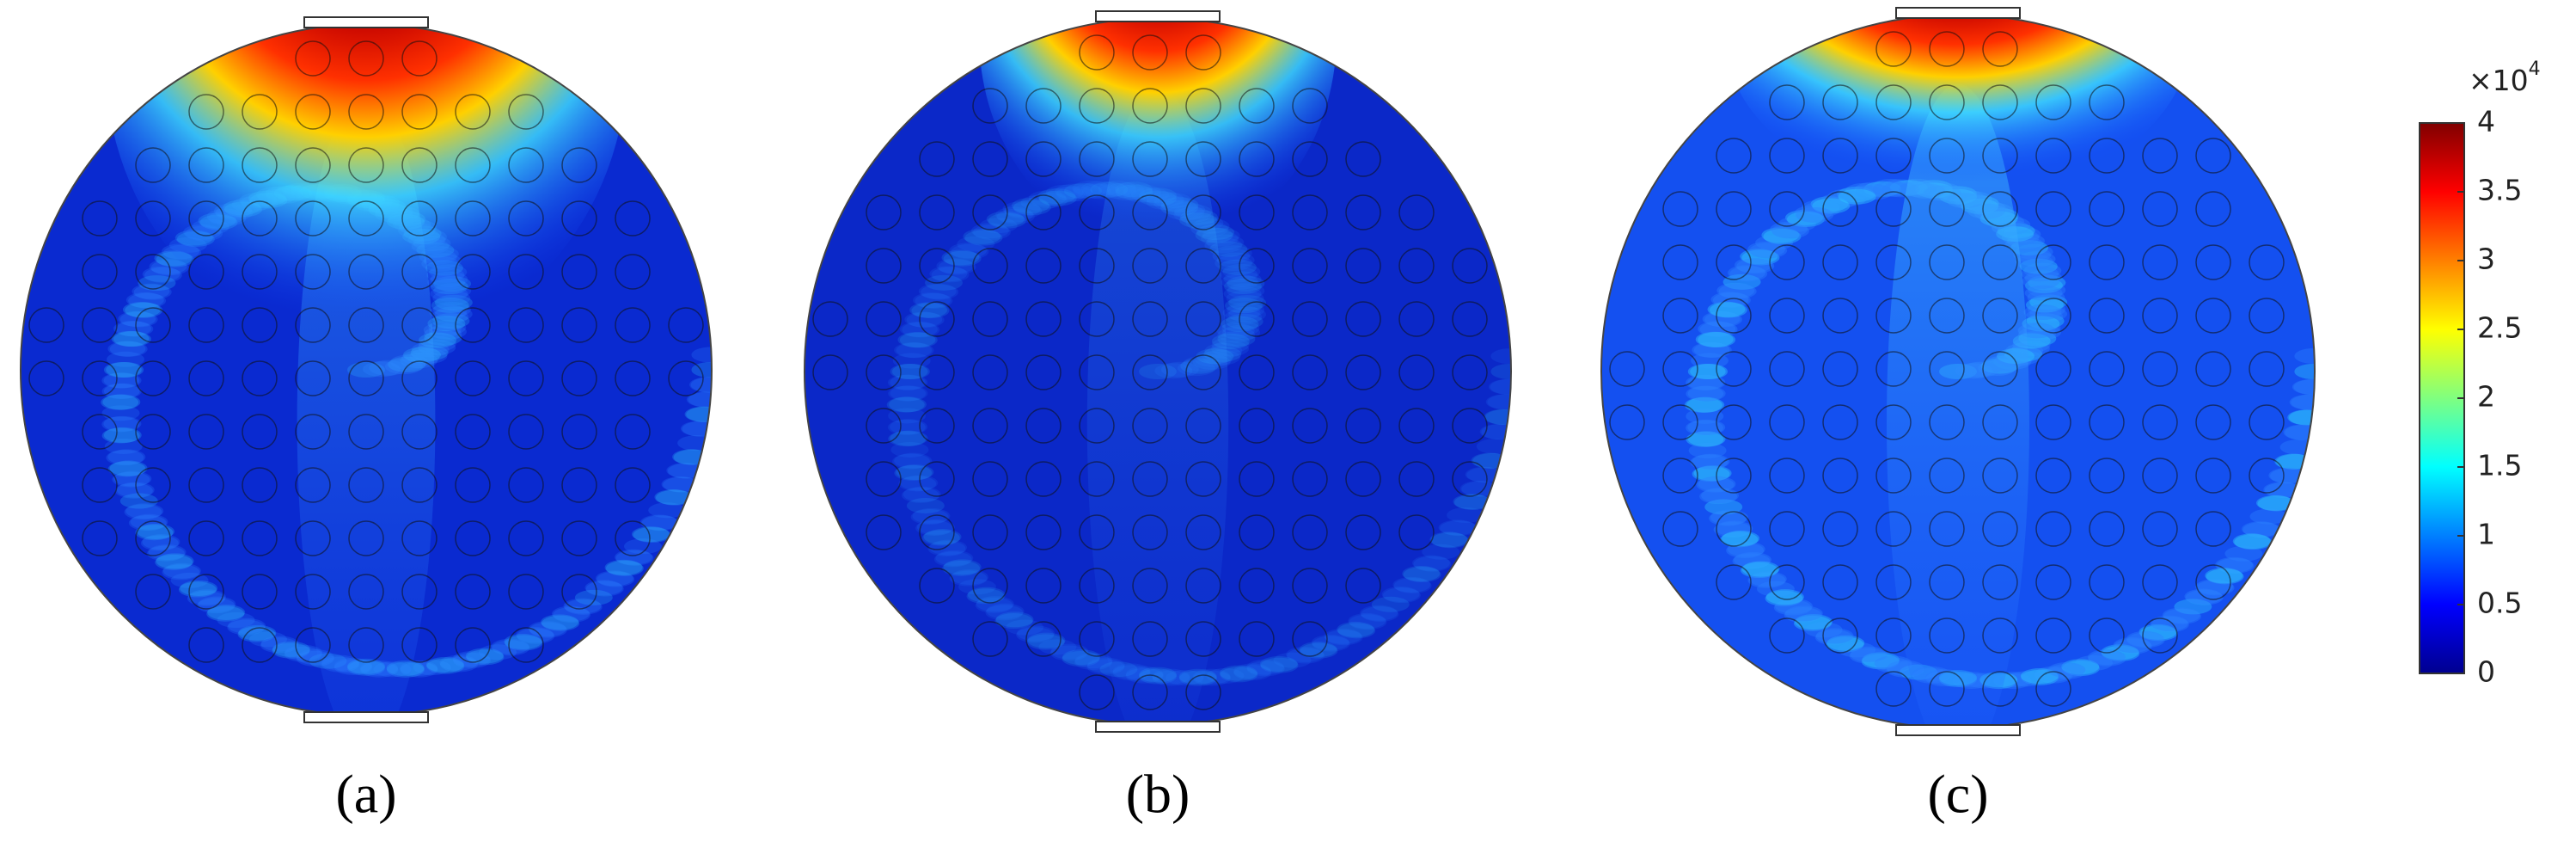 Image resolution: width=2576 pixels, height=854 pixels. I want to click on panel-label: (a), so click(365, 794).